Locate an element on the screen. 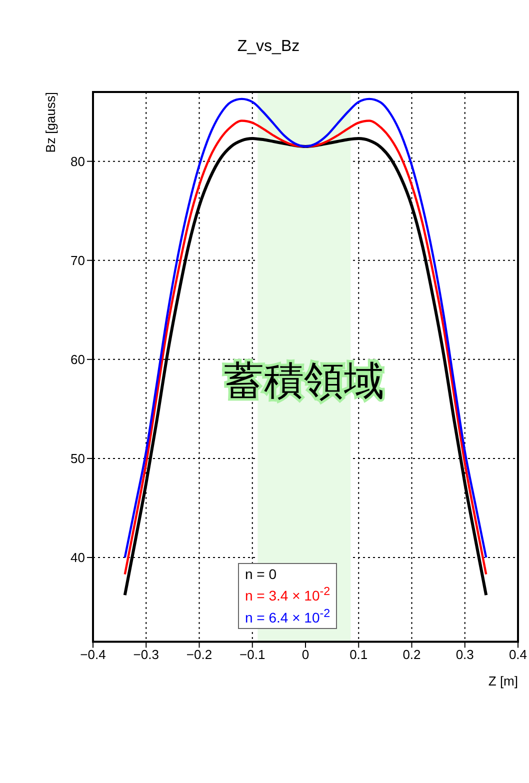 This screenshot has width=529, height=783. x-tick-label: −0.1 is located at coordinates (253, 654).